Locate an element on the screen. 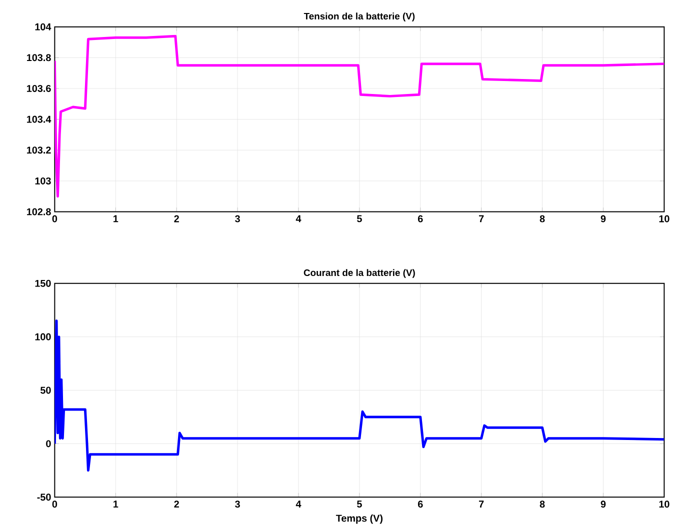 This screenshot has height=527, width=673. x-axis-title: Temps (V) is located at coordinates (359, 519).